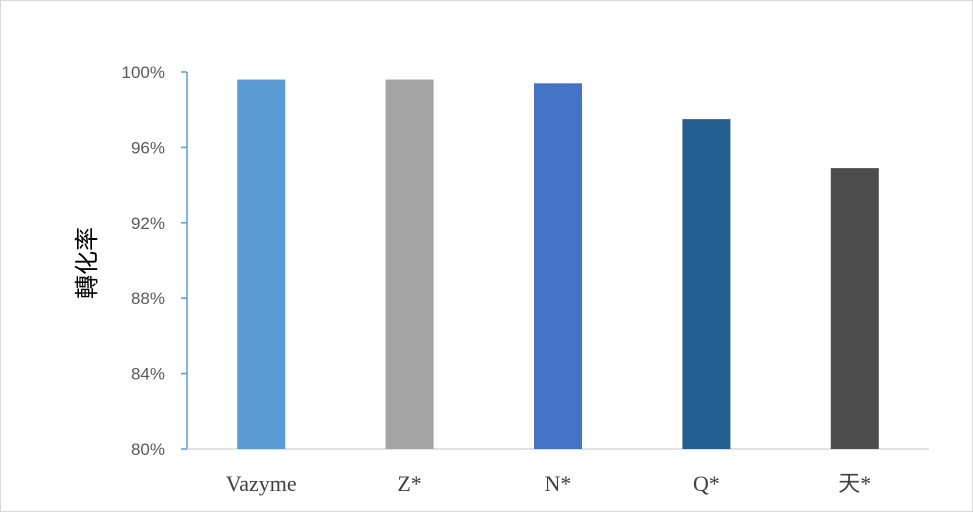  Describe the element at coordinates (148, 449) in the screenshot. I see `y-tick-label: 80%` at that location.